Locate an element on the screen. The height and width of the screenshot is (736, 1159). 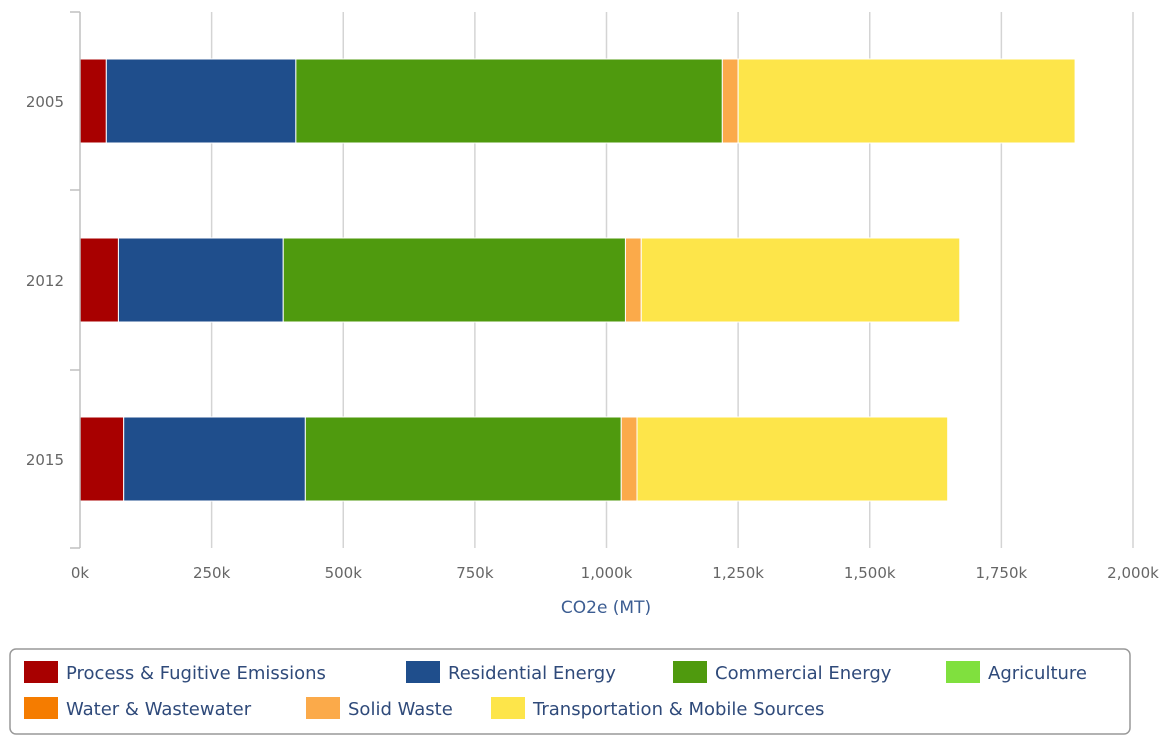
y-tick-label: 2015 is located at coordinates (45, 460).